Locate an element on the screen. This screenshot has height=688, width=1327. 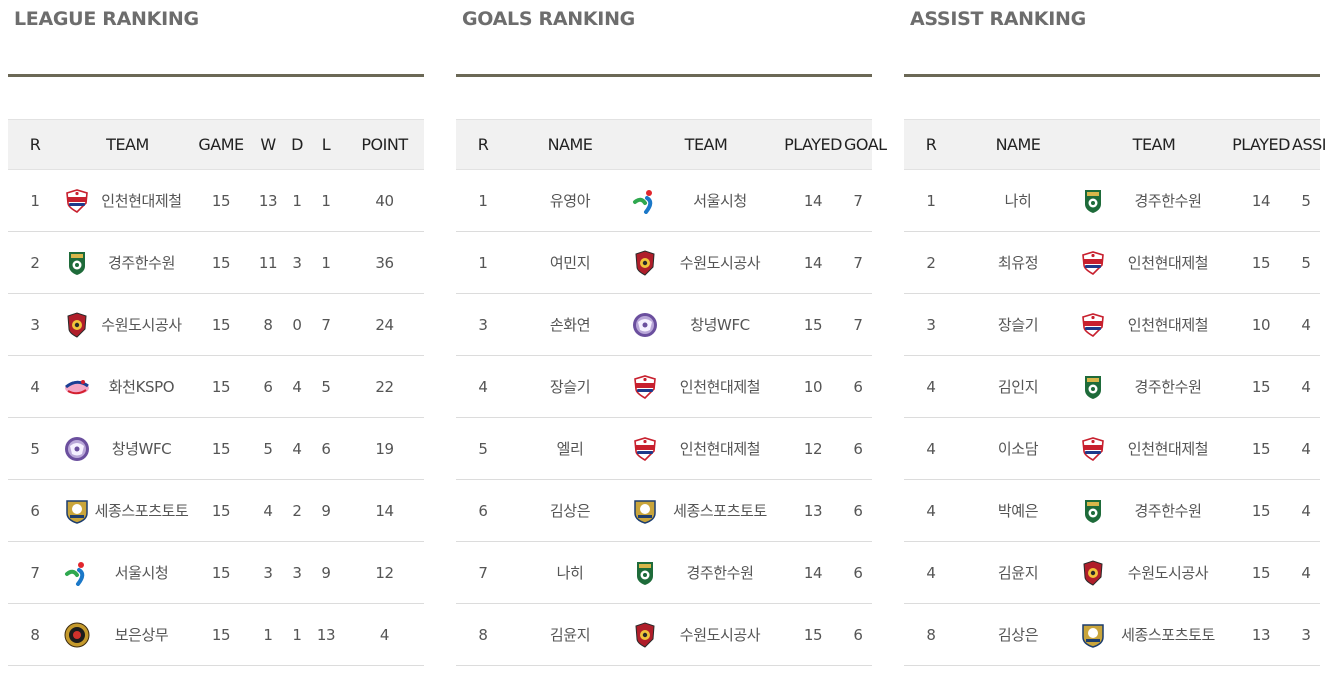
team-wrapper: 수원도시공사 is located at coordinates (127, 324).